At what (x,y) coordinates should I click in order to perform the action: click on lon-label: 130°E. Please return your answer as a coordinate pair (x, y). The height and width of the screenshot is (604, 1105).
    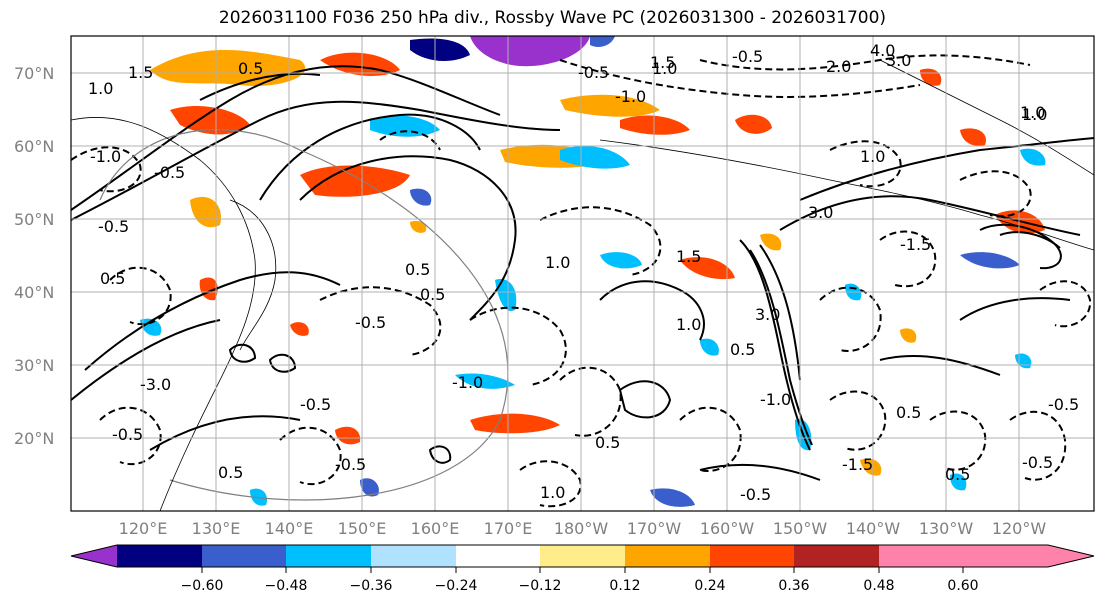
    Looking at the image, I should click on (216, 528).